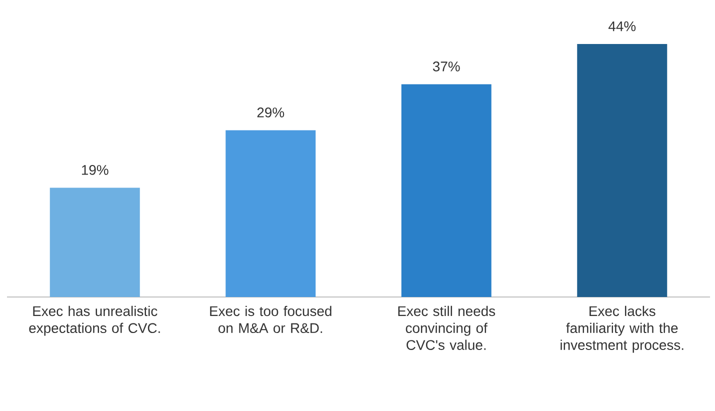 The image size is (715, 411). What do you see at coordinates (622, 329) in the screenshot?
I see `x-tick-label: Exec lacks familiarity with the investment process.` at bounding box center [622, 329].